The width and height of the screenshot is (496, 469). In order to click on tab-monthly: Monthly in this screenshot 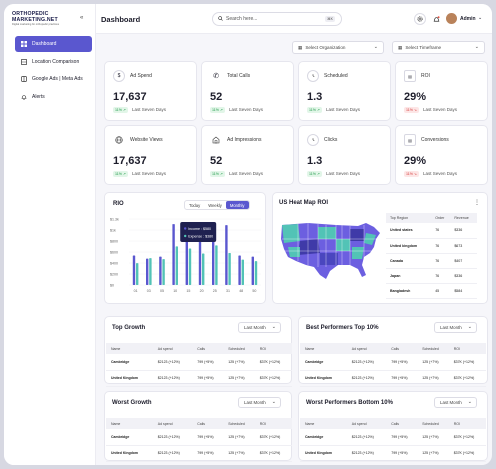, I will do `click(237, 205)`.